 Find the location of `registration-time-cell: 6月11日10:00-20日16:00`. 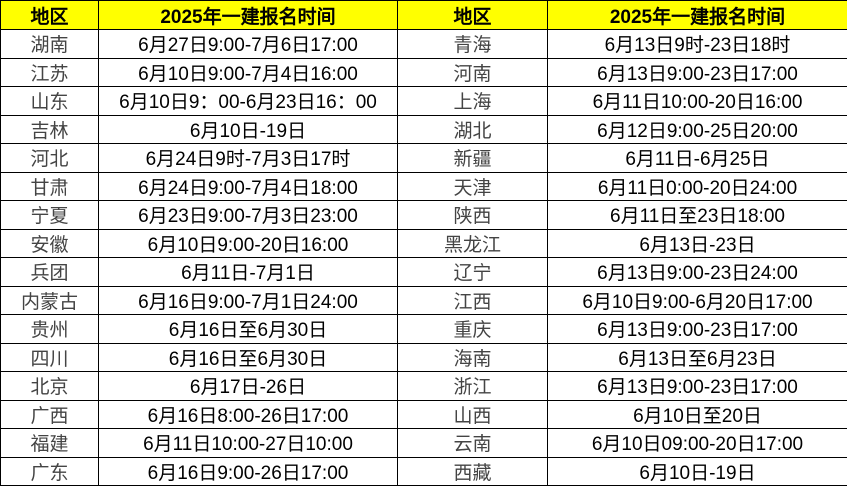

registration-time-cell: 6月11日10:00-20日16:00 is located at coordinates (697, 101).